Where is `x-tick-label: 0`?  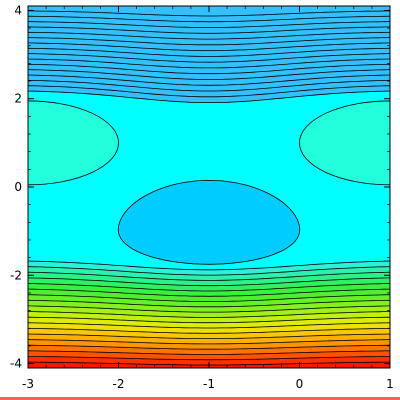 x-tick-label: 0 is located at coordinates (300, 384).